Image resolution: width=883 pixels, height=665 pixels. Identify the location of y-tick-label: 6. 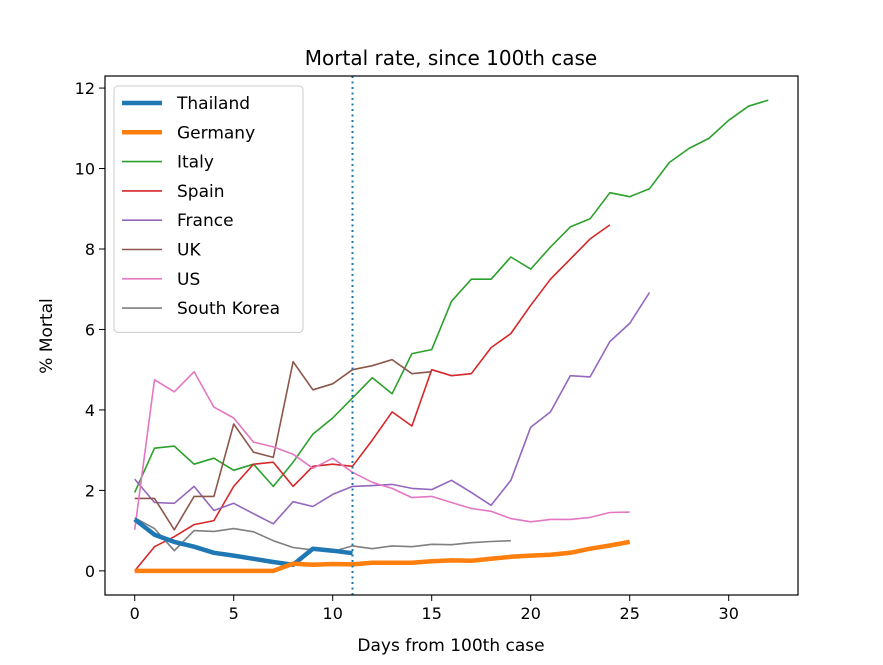
(90, 329).